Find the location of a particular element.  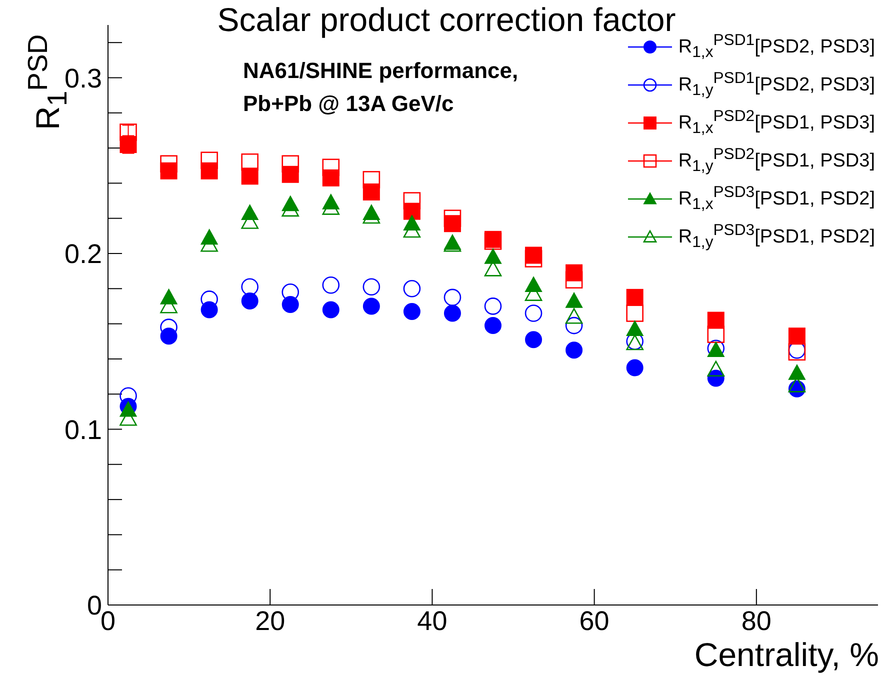

x-tick-label: 60 is located at coordinates (594, 621).